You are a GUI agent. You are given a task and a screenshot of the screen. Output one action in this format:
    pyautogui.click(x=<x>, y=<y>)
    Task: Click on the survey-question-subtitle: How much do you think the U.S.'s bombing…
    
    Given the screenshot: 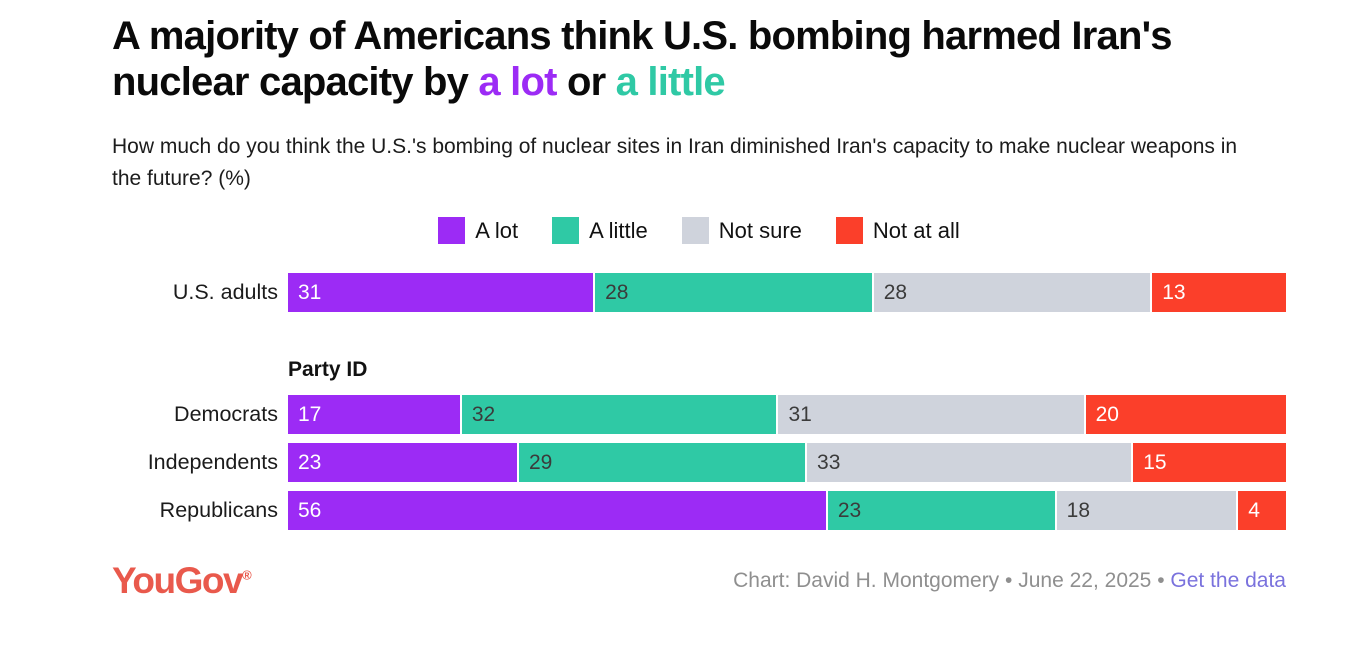 What is the action you would take?
    pyautogui.click(x=675, y=163)
    